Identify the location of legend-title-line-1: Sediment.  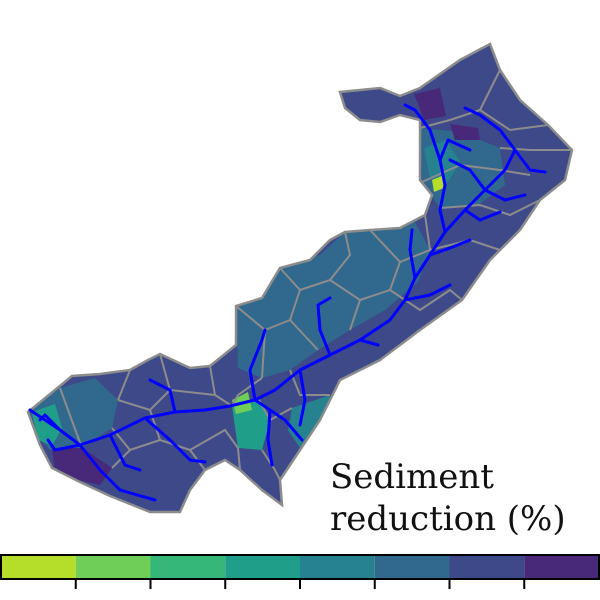
(412, 477).